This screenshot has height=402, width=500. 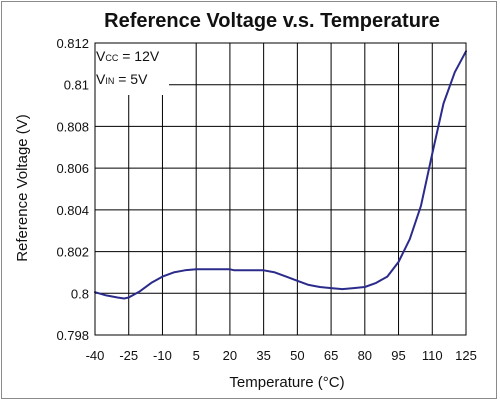 I want to click on x-axis-label: Temperature (°C), so click(x=286, y=382).